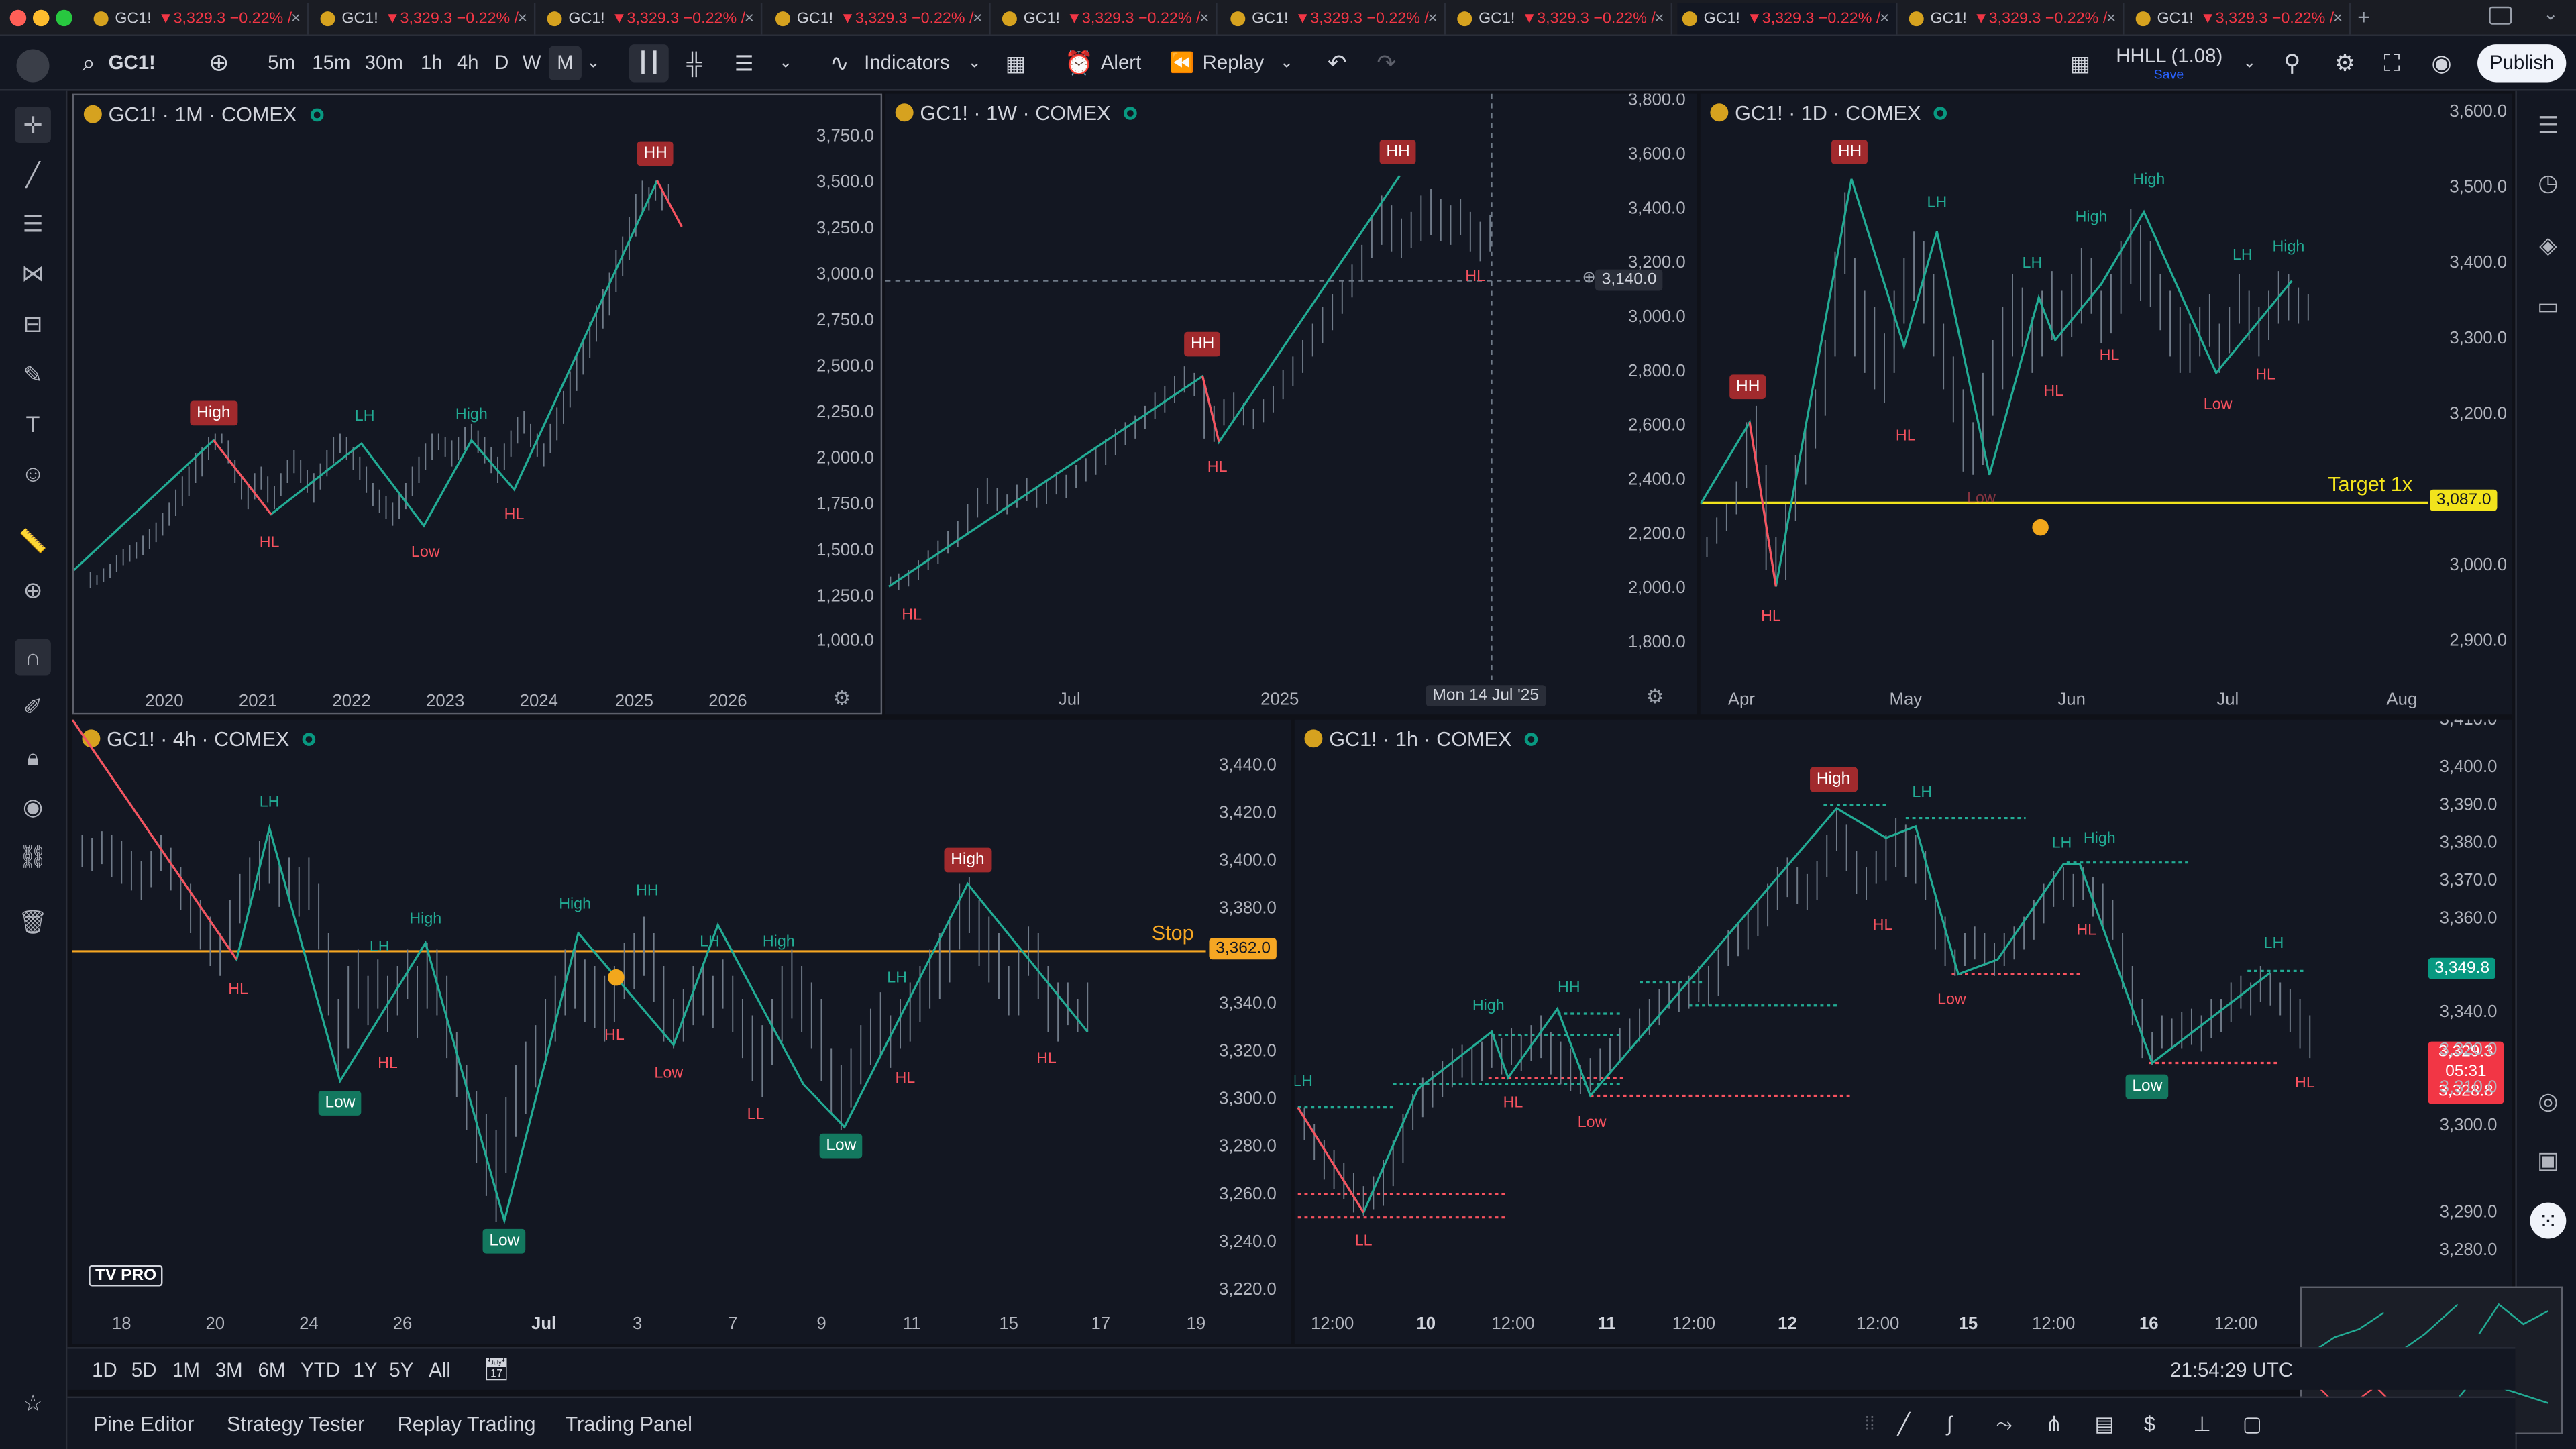  I want to click on layout-dropdown-icon: ⌄, so click(2249, 63).